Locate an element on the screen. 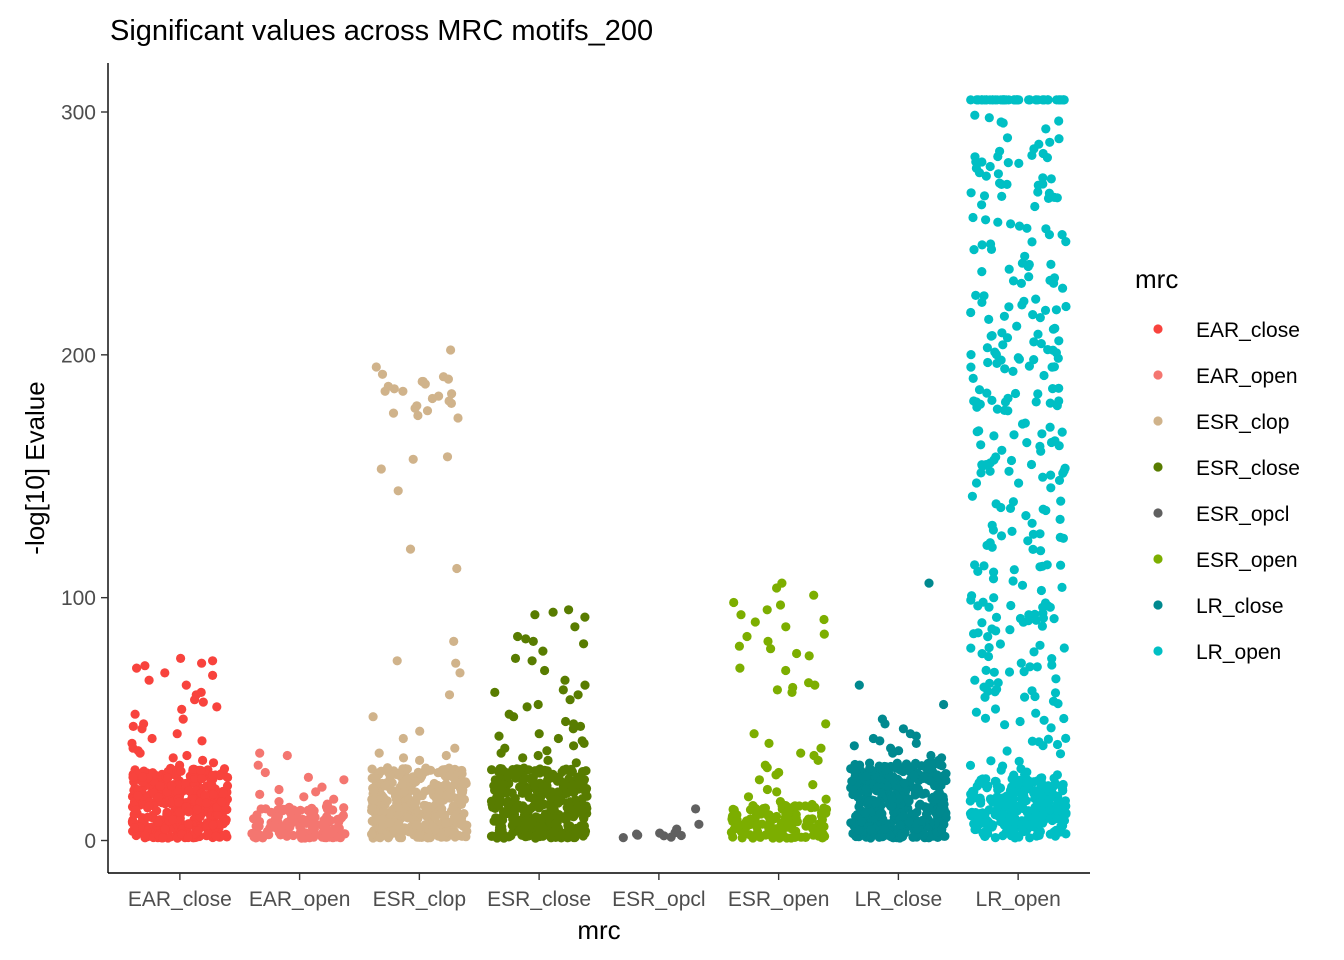 The image size is (1344, 960). legend-label: ESR_opcl is located at coordinates (1242, 514).